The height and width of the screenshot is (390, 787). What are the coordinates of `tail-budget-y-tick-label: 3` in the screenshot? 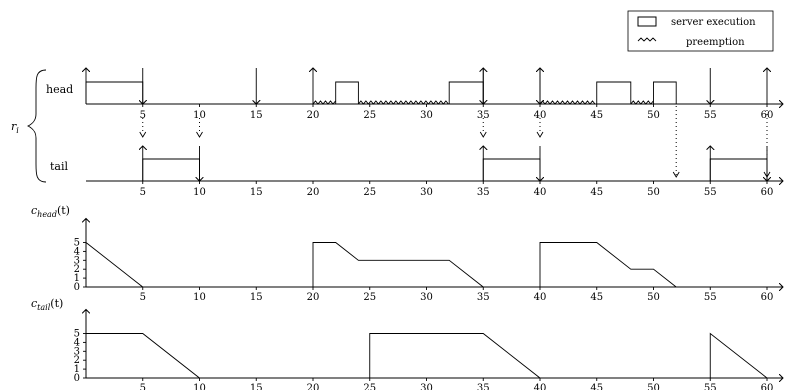 It's located at (77, 351).